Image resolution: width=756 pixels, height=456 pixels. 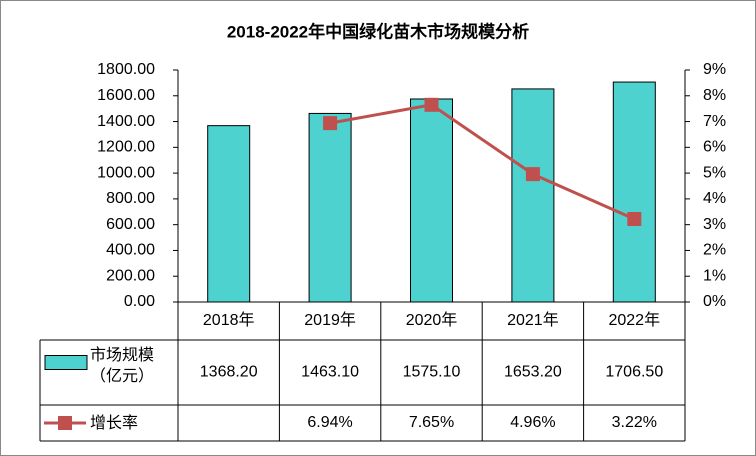 What do you see at coordinates (431, 422) in the screenshot?
I see `table-value: 7.65%` at bounding box center [431, 422].